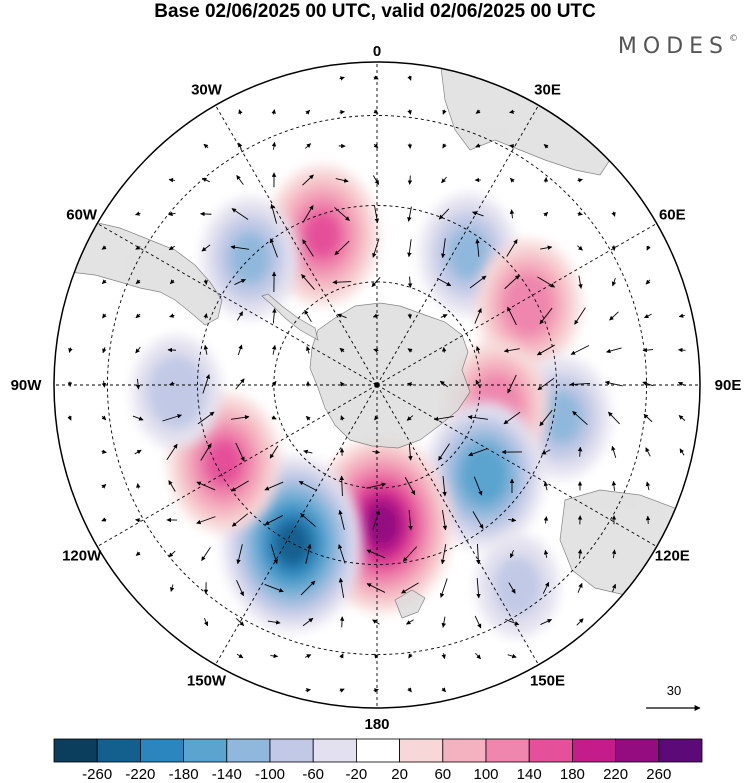 The image size is (750, 783). What do you see at coordinates (207, 680) in the screenshot?
I see `longitude-label: 150W` at bounding box center [207, 680].